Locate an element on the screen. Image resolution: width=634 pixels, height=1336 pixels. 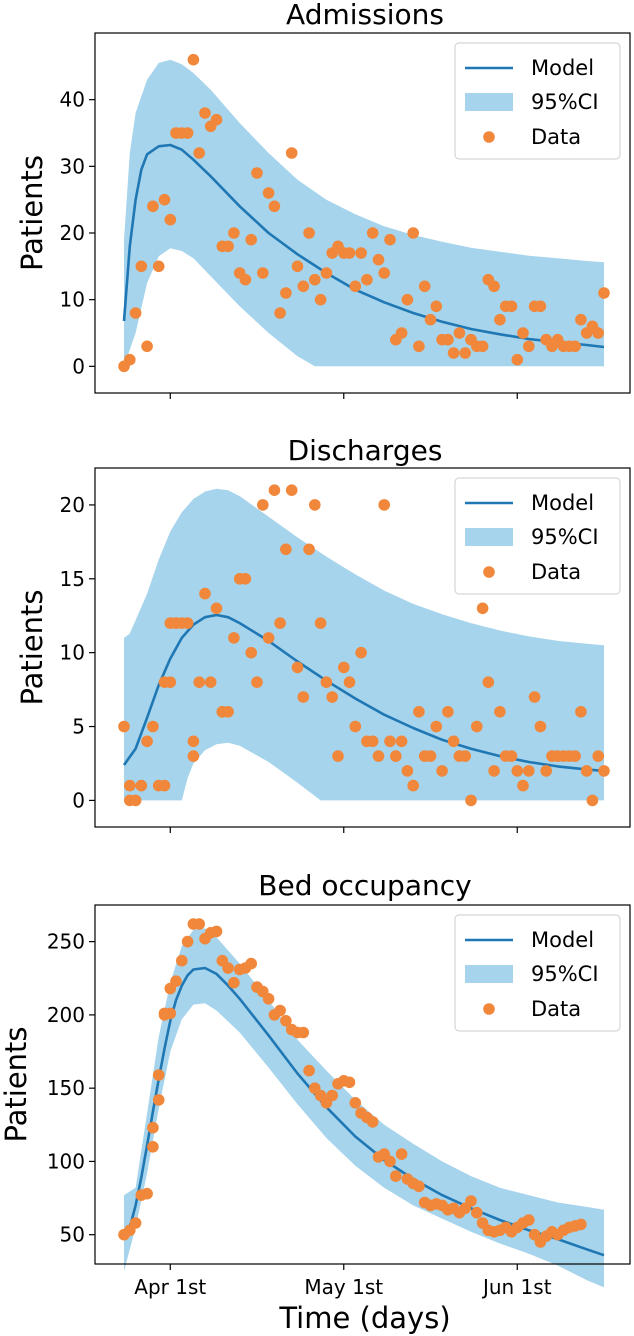
legend-model-label: Model is located at coordinates (562, 503).